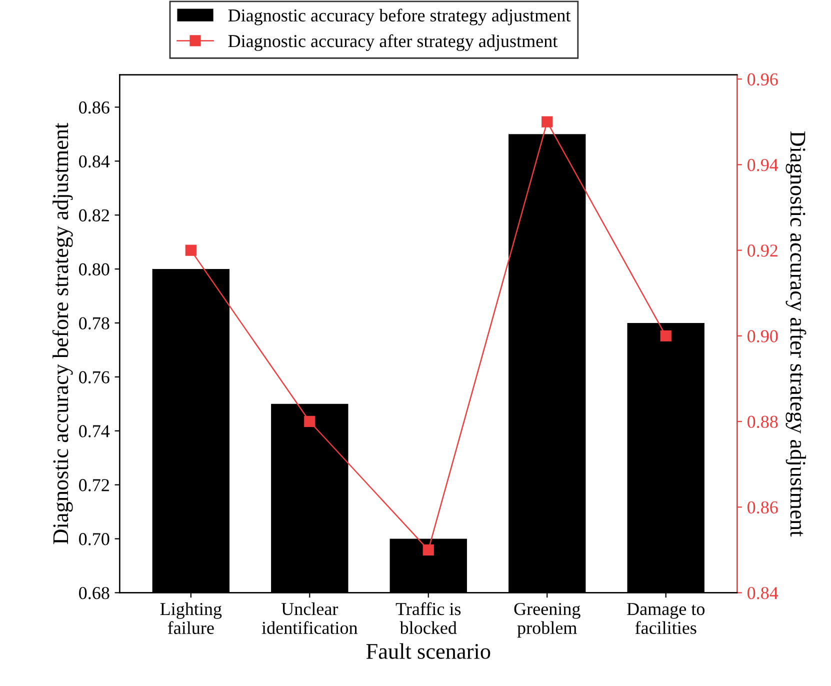 Image resolution: width=831 pixels, height=686 pixels. What do you see at coordinates (94, 323) in the screenshot?
I see `y-tick-label: 0.78` at bounding box center [94, 323].